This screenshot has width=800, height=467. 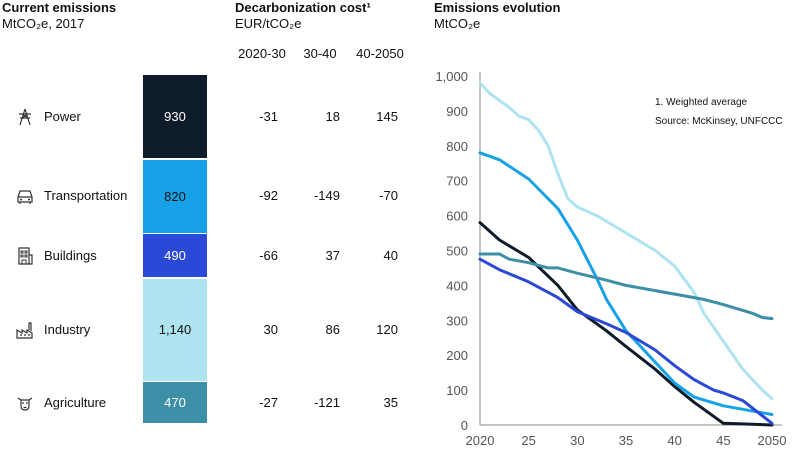 I want to click on cost-column-header: 2020-30, so click(x=262, y=53).